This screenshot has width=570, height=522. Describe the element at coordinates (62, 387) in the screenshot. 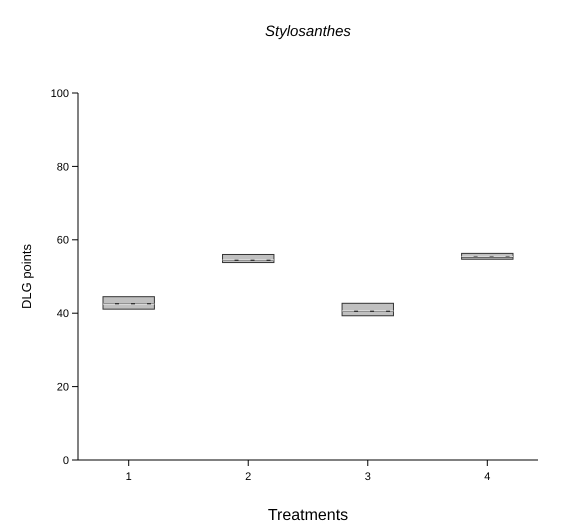

I see `y-tick-label: 20` at that location.